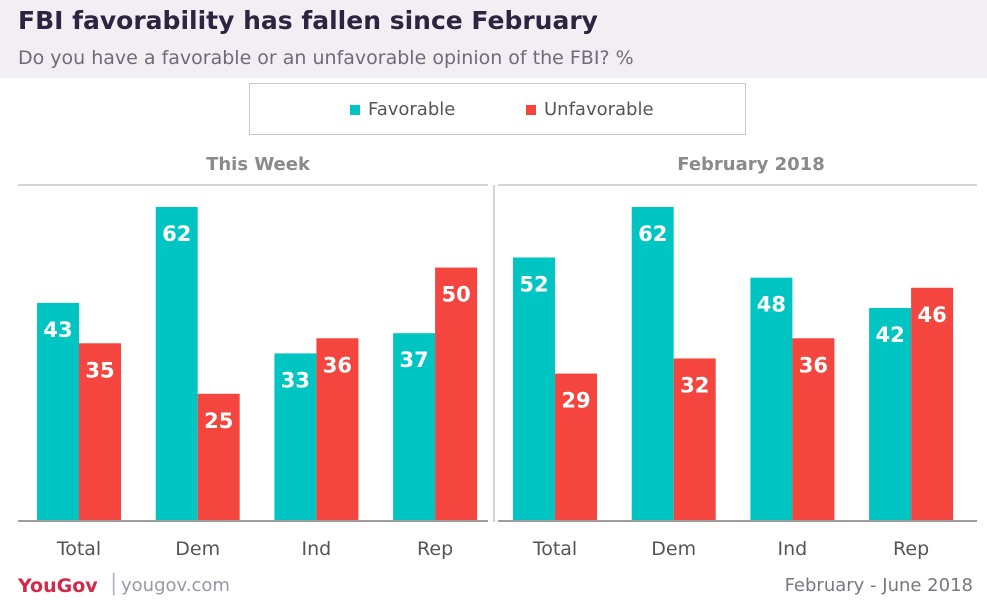 This screenshot has height=604, width=987. What do you see at coordinates (57, 330) in the screenshot?
I see `data-label: 43` at bounding box center [57, 330].